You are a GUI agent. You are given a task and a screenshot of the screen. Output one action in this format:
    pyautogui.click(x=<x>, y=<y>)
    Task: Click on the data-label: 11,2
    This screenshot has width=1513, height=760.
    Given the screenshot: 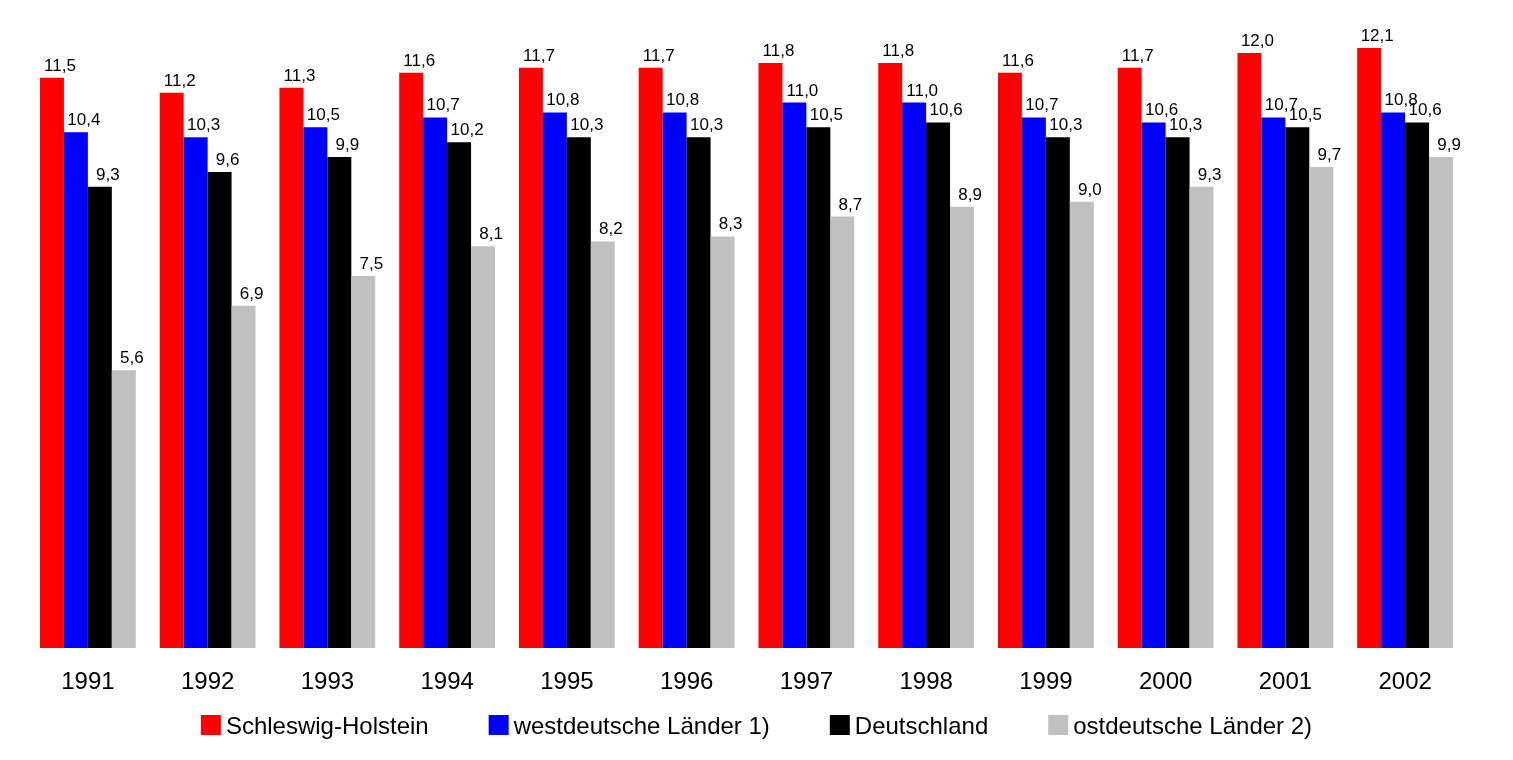 What is the action you would take?
    pyautogui.click(x=179, y=80)
    